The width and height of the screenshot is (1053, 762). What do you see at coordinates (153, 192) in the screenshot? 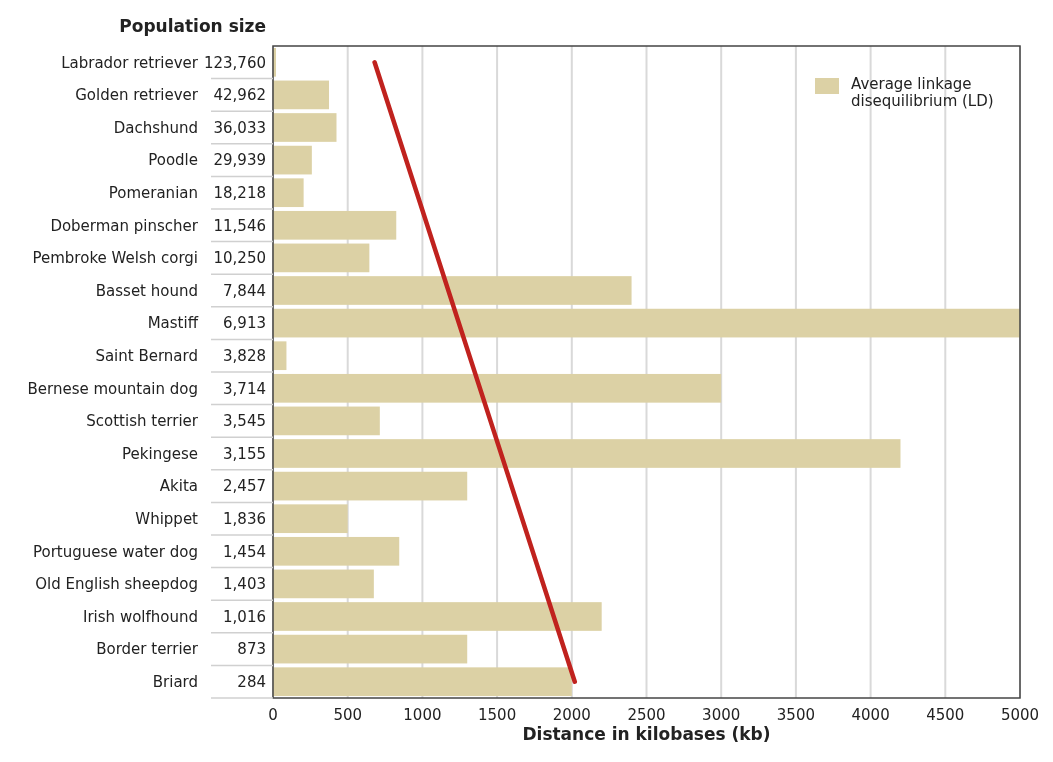
I see `y-tick-label: Pomeranian` at bounding box center [153, 192].